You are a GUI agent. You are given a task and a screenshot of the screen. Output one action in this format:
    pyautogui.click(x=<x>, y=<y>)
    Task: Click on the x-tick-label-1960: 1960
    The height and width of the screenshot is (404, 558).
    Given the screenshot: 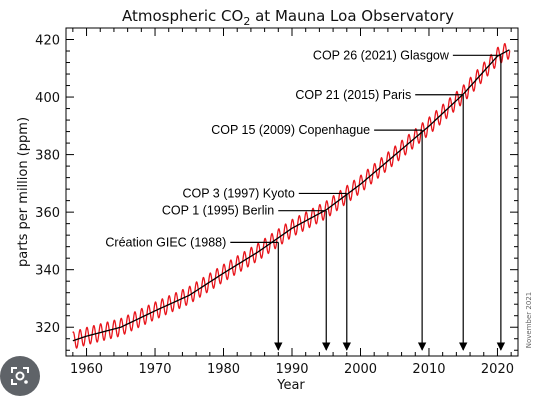 What is the action you would take?
    pyautogui.click(x=86, y=369)
    